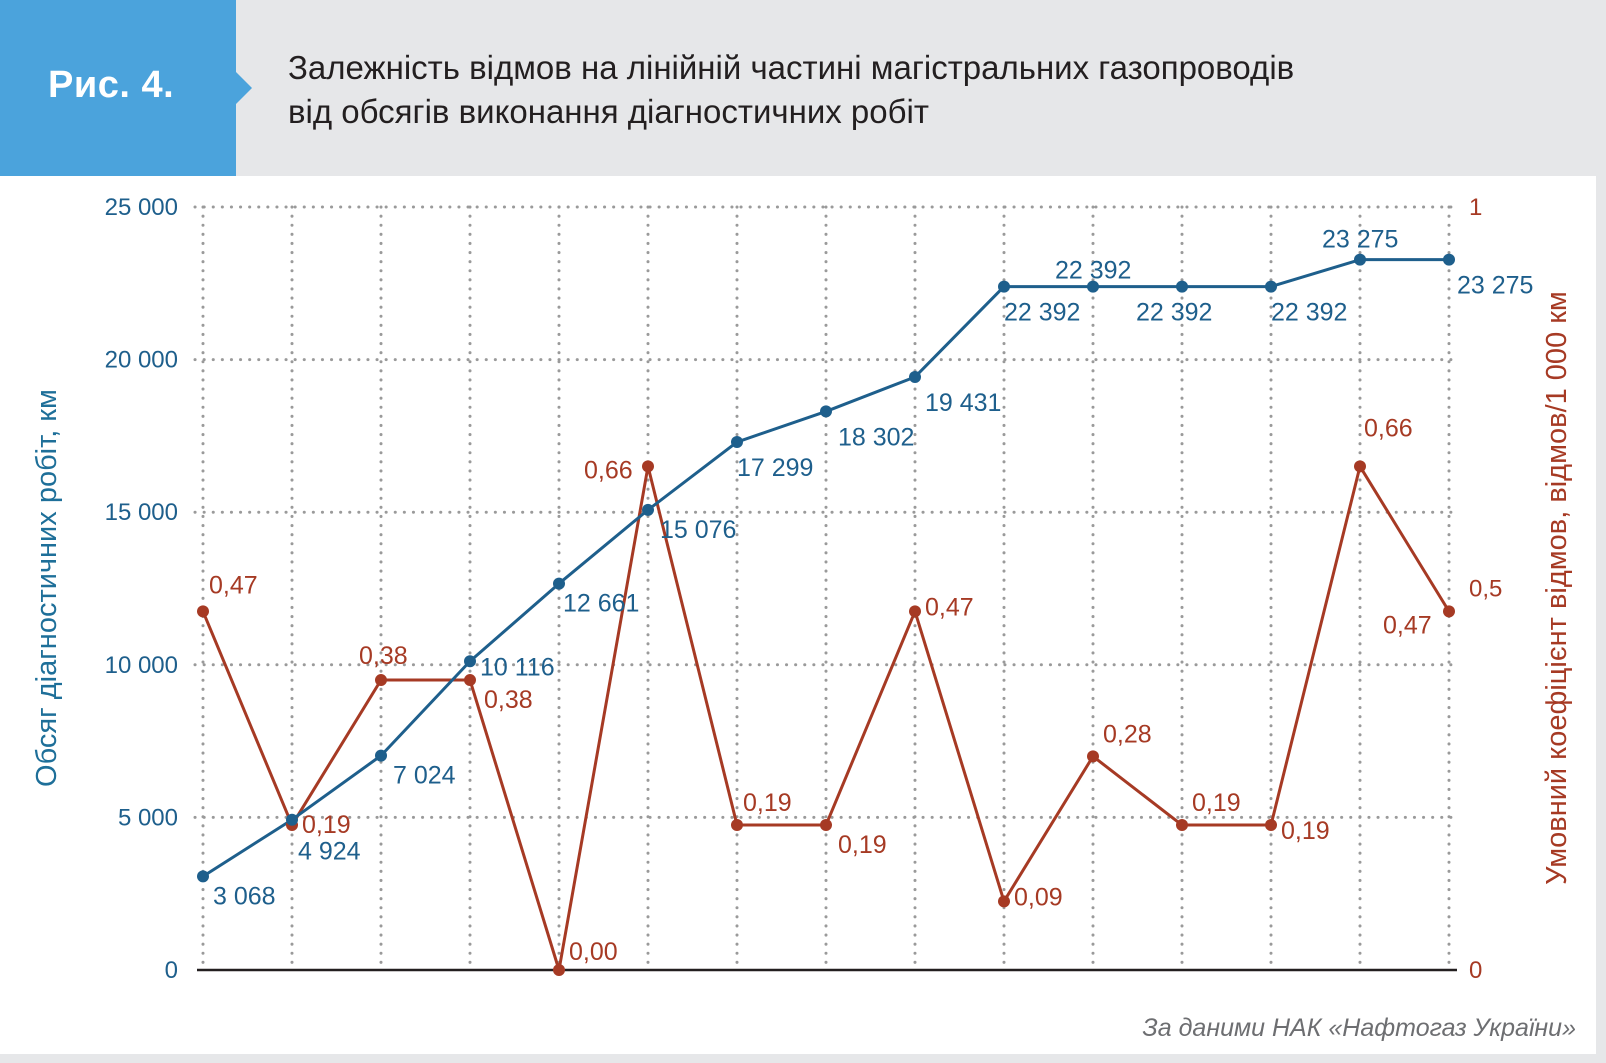  What do you see at coordinates (1485, 589) in the screenshot?
I see `right-tick-label: 0,5` at bounding box center [1485, 589].